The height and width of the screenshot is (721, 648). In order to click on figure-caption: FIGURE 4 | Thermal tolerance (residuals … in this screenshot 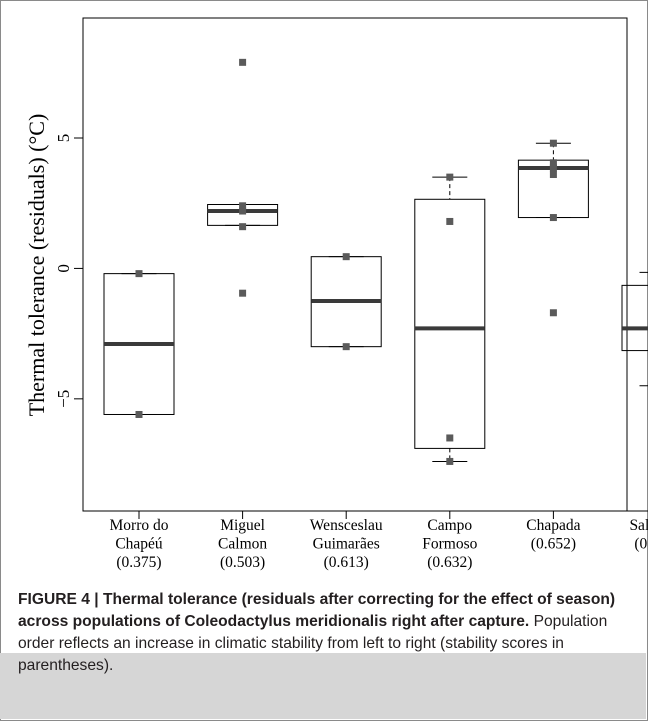, I will do `click(324, 633)`.